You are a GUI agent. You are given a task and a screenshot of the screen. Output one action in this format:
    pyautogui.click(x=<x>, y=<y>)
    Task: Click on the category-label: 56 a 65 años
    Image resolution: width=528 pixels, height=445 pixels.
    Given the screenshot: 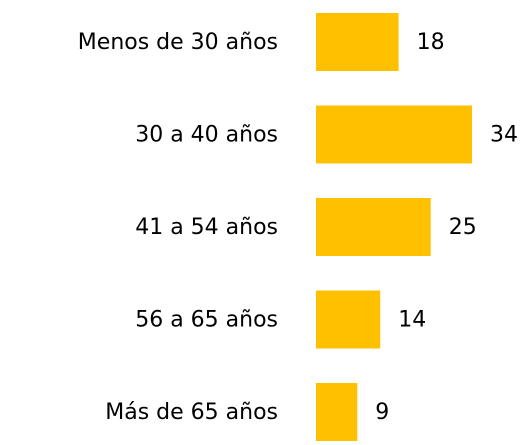 What is the action you would take?
    pyautogui.click(x=206, y=320)
    